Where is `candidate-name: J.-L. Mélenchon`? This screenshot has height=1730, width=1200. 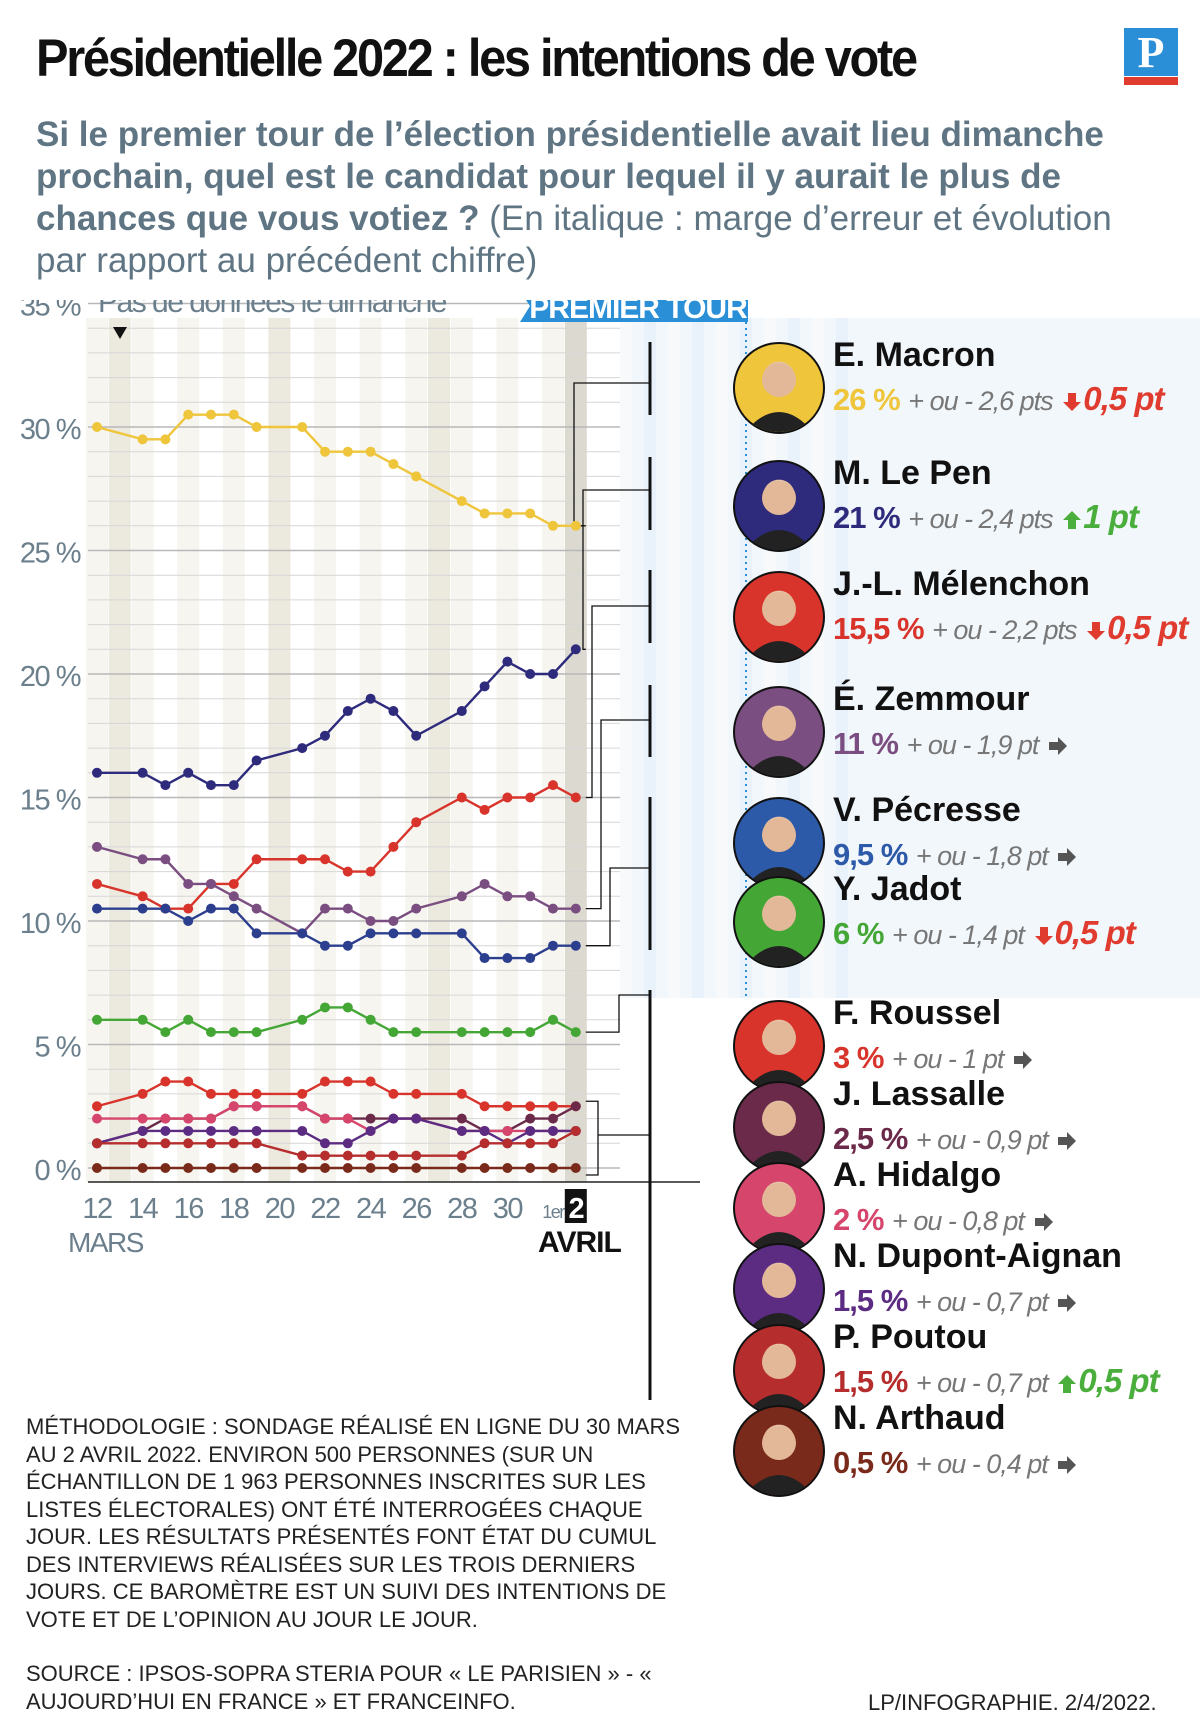 candidate-name: J.-L. Mélenchon is located at coordinates (961, 584).